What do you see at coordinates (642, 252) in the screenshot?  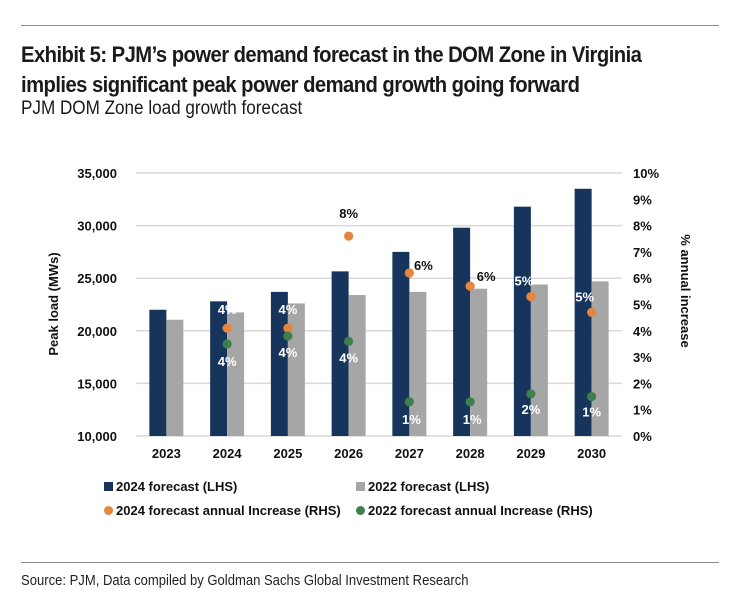 I see `y2-tick-label: 7%` at bounding box center [642, 252].